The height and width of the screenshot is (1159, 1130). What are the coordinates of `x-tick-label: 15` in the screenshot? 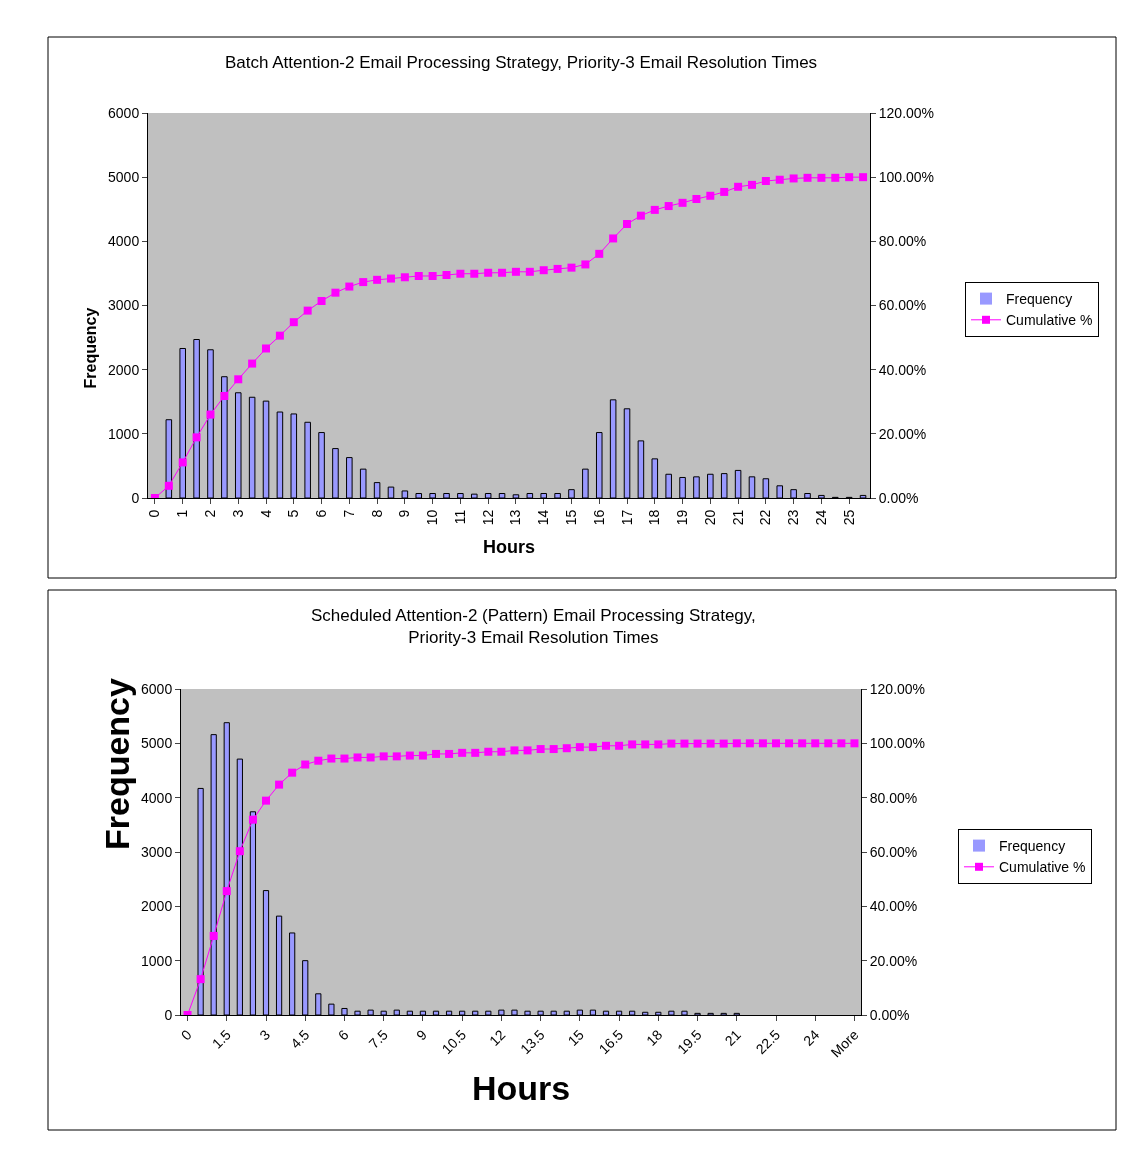 It's located at (571, 517).